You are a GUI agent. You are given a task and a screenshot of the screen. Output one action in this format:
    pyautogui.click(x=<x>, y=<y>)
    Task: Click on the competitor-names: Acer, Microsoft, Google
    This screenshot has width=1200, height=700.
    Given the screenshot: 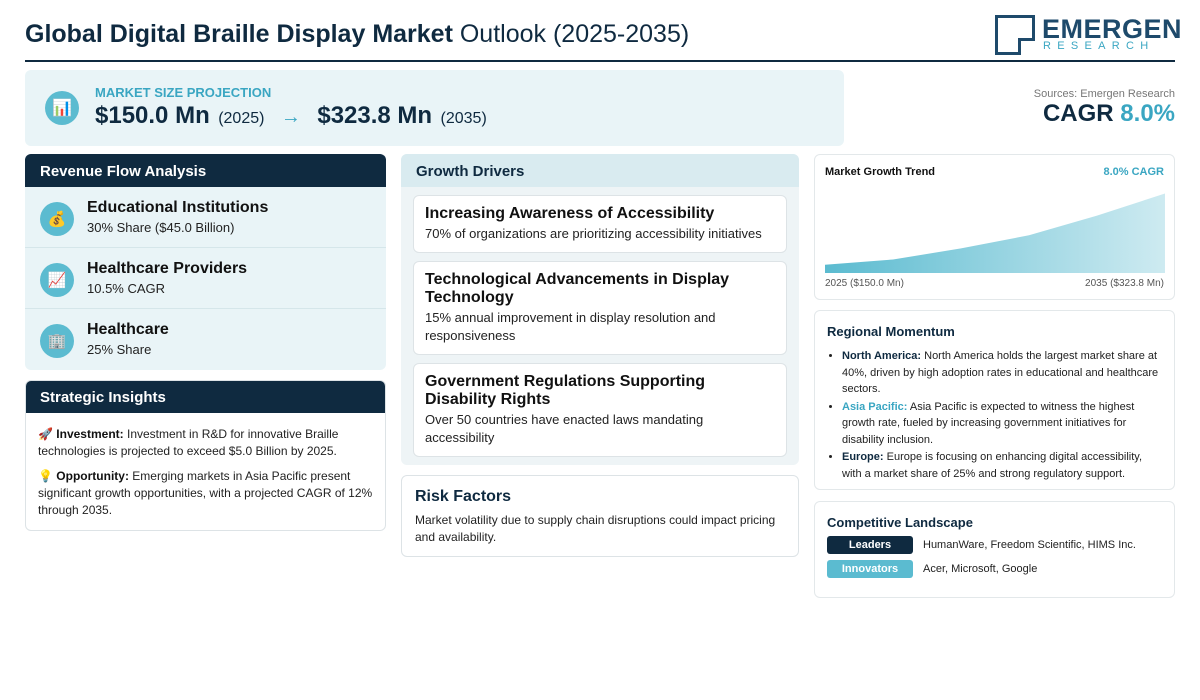 What is the action you would take?
    pyautogui.click(x=980, y=569)
    